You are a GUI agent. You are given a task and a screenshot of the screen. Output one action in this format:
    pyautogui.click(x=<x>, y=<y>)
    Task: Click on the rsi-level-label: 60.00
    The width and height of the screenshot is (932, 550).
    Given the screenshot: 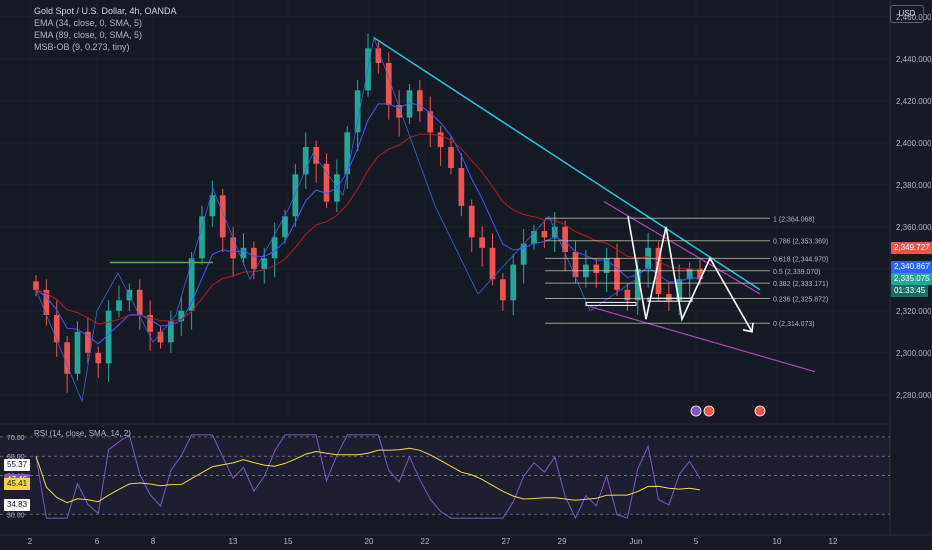 What is the action you would take?
    pyautogui.click(x=16, y=457)
    